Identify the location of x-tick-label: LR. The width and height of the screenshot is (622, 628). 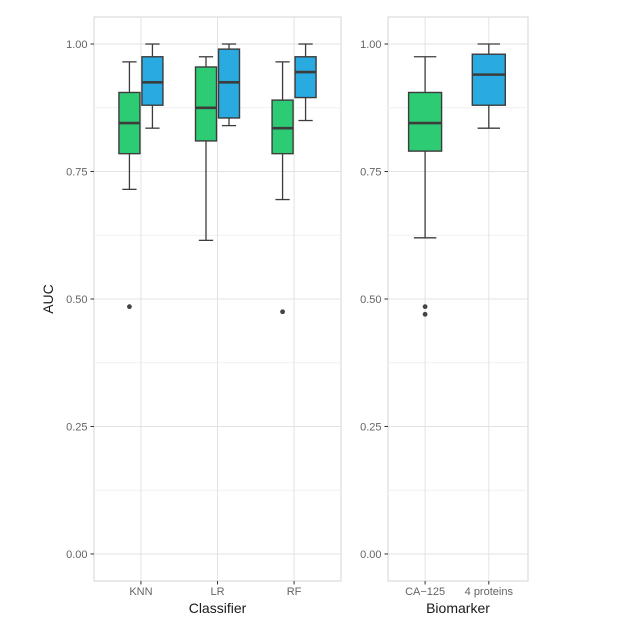
(217, 592).